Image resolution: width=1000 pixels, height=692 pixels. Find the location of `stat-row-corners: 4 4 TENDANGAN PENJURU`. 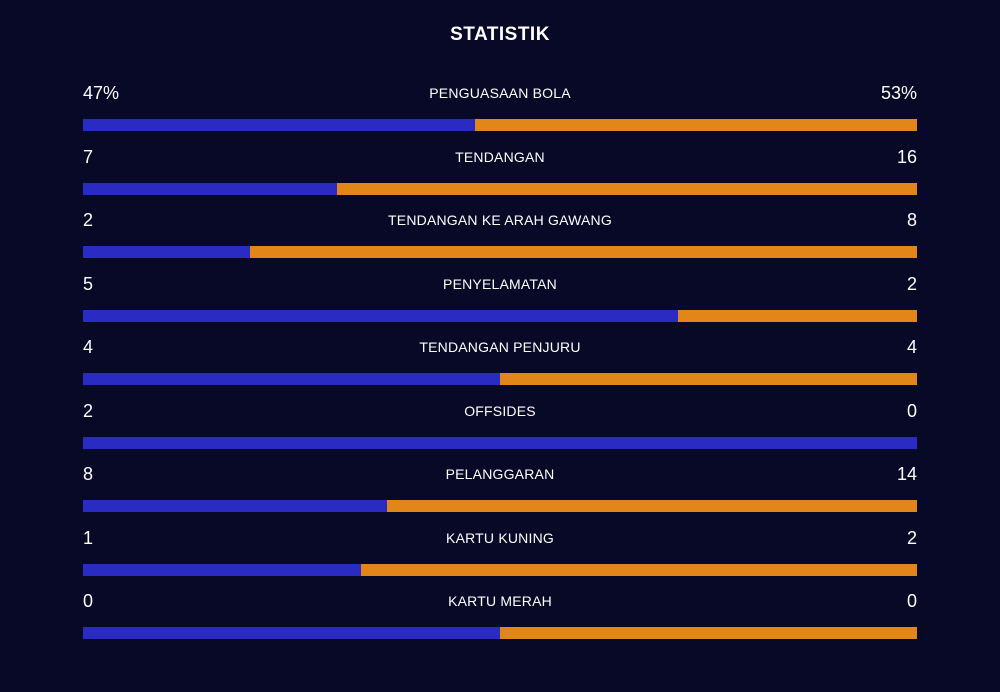

stat-row-corners: 4 4 TENDANGAN PENJURU is located at coordinates (500, 366).